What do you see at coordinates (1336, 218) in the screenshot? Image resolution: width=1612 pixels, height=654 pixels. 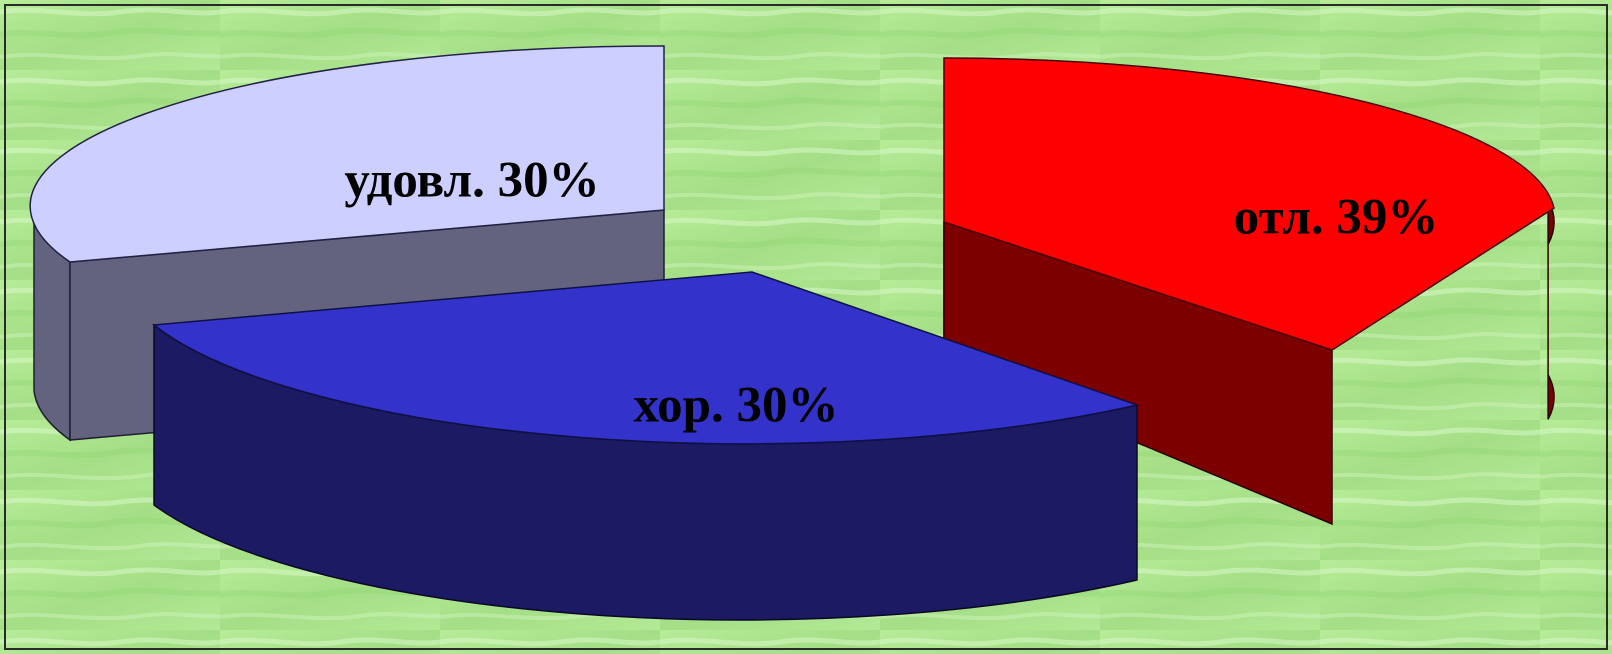 I see `slice-label-отл: отл. 39%` at bounding box center [1336, 218].